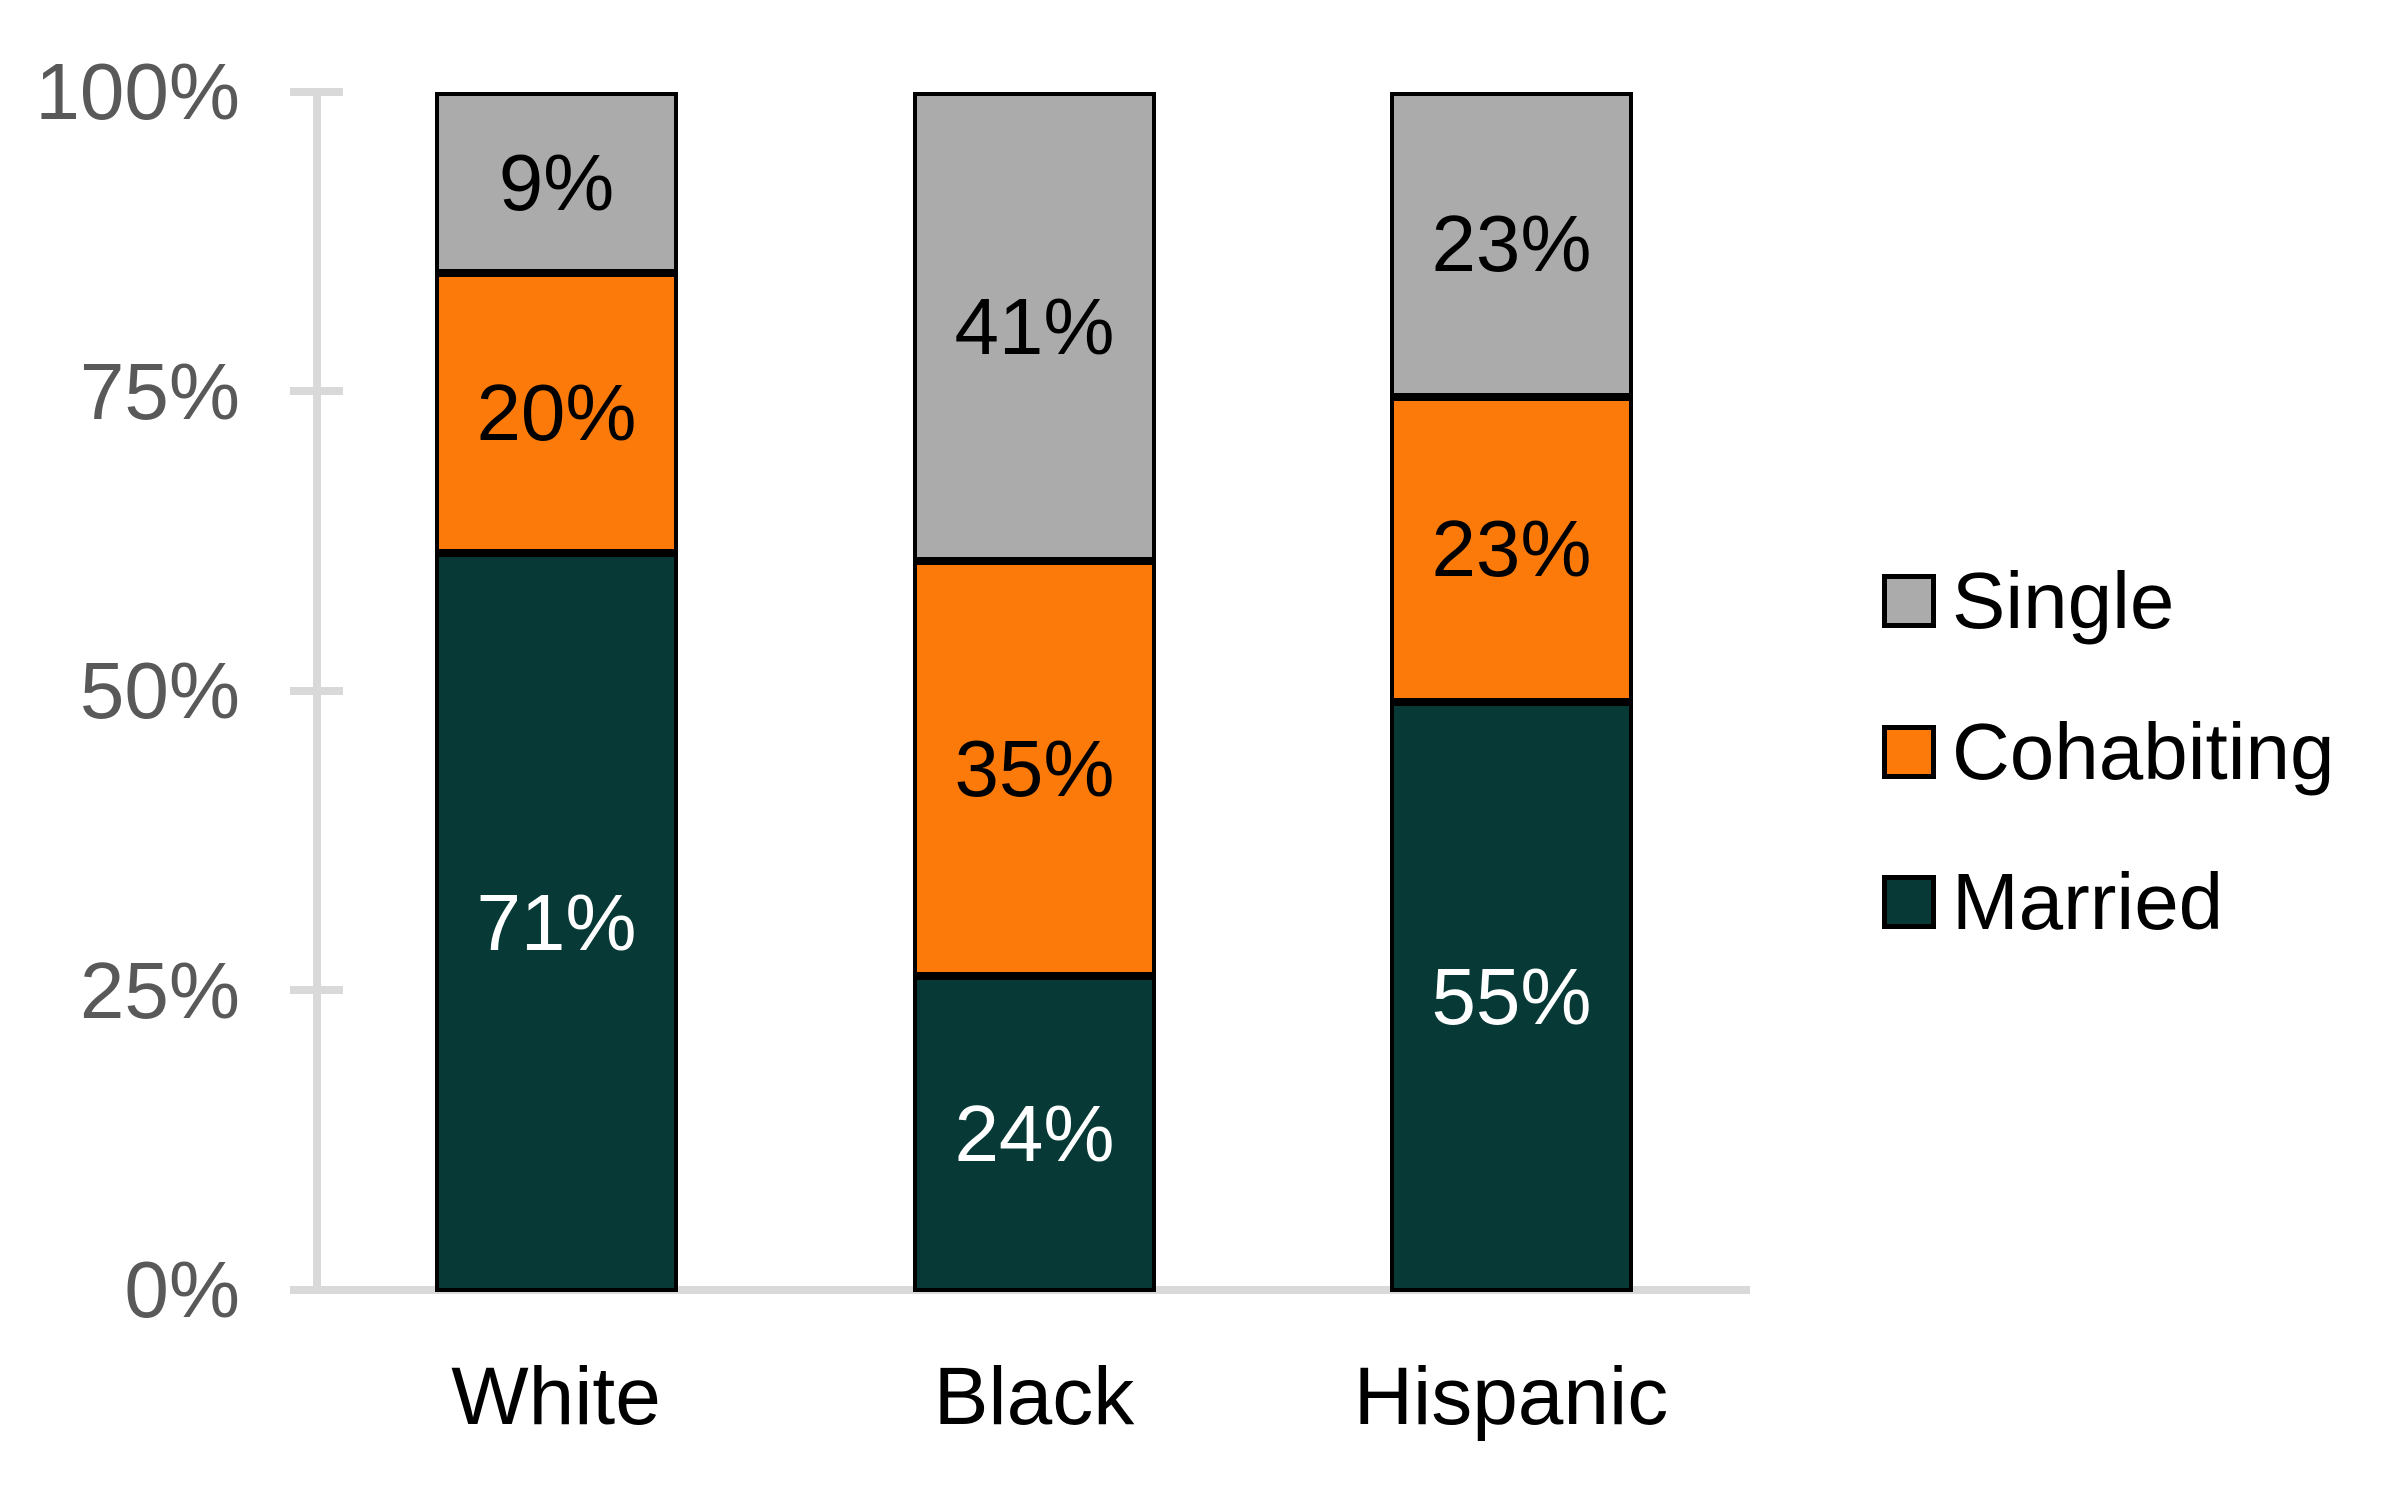 The width and height of the screenshot is (2400, 1500). I want to click on segment-cohabiting-white: 20%, so click(556, 413).